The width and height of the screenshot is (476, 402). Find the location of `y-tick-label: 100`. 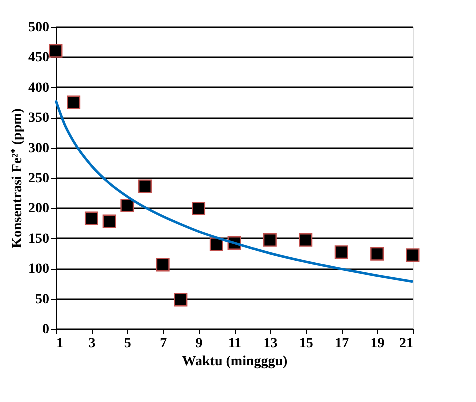

y-tick-label: 100 is located at coordinates (39, 270).